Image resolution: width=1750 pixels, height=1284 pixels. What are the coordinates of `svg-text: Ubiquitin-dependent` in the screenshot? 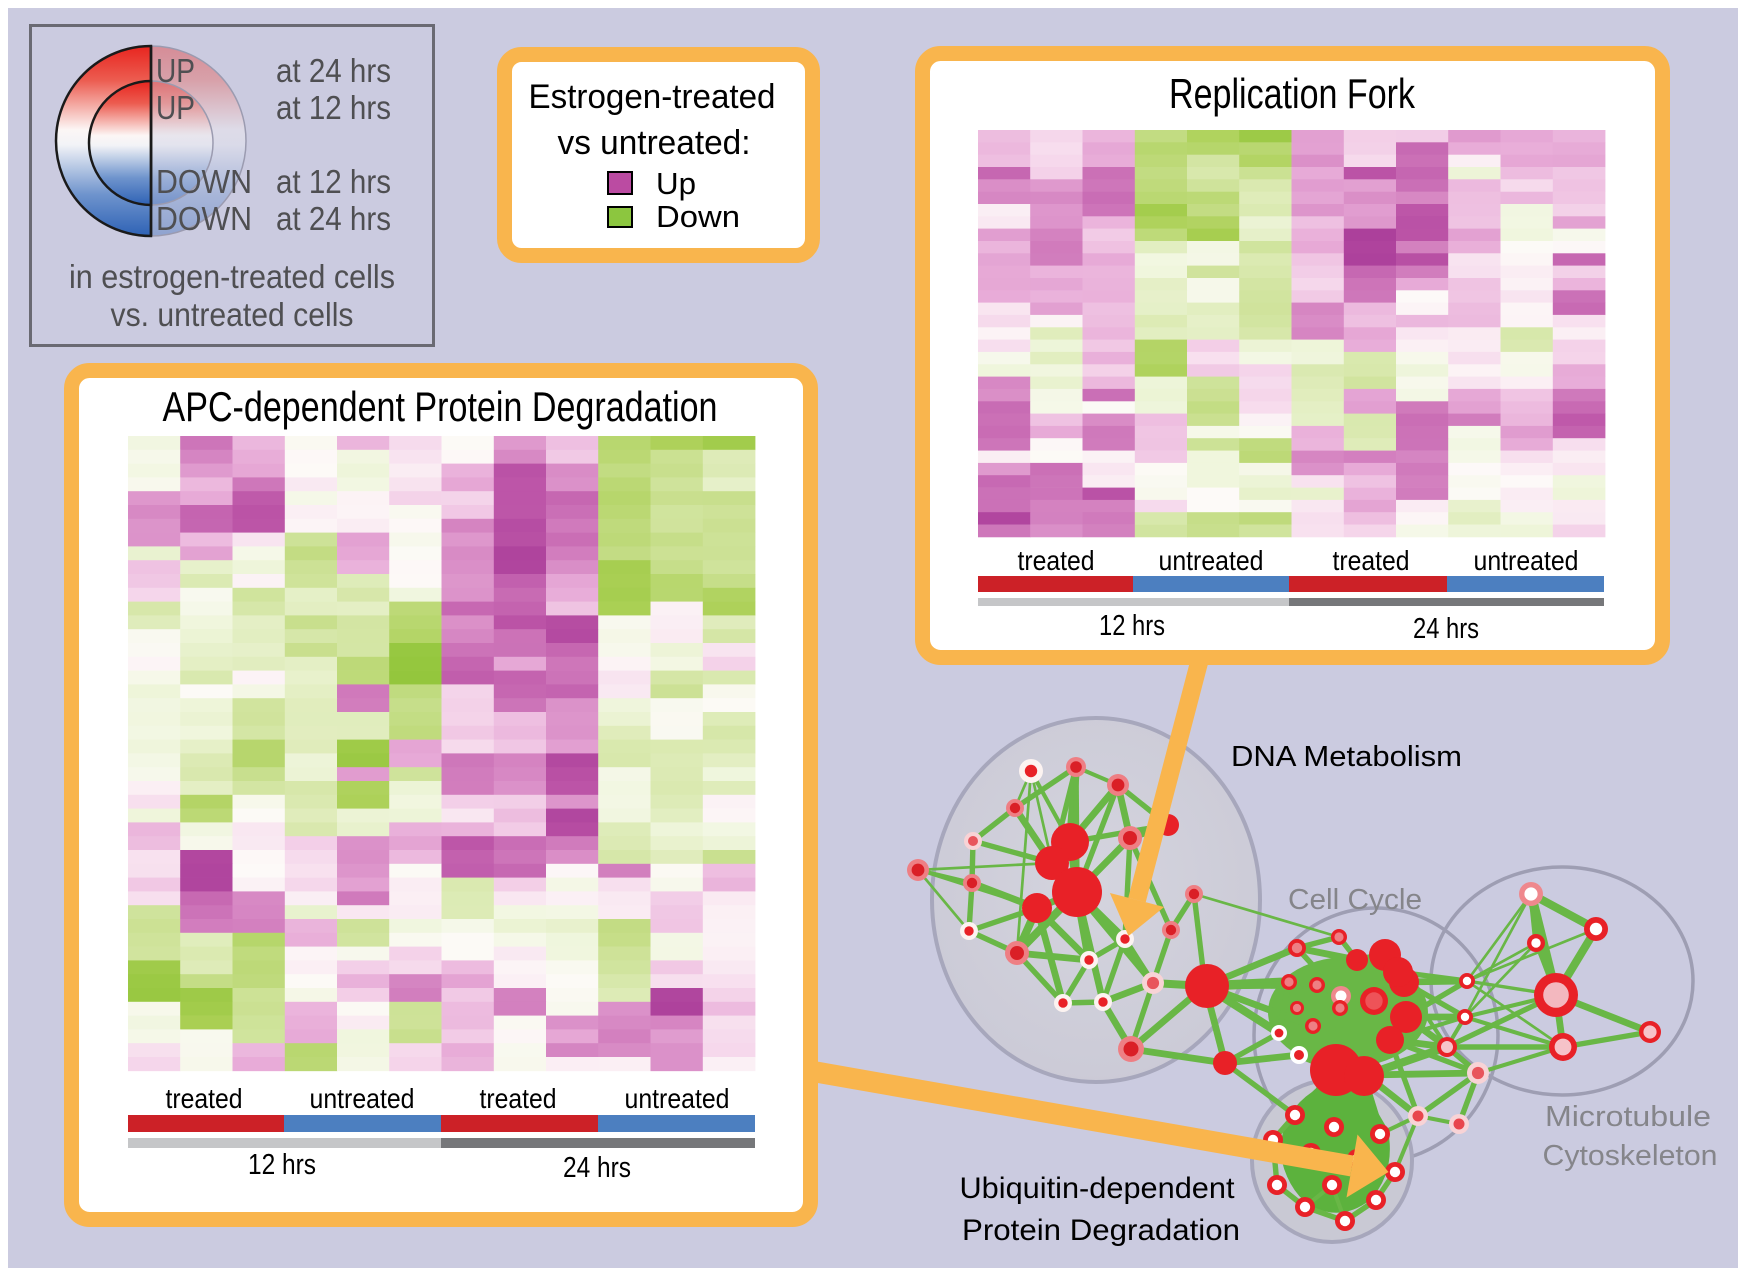 It's located at (1098, 1188).